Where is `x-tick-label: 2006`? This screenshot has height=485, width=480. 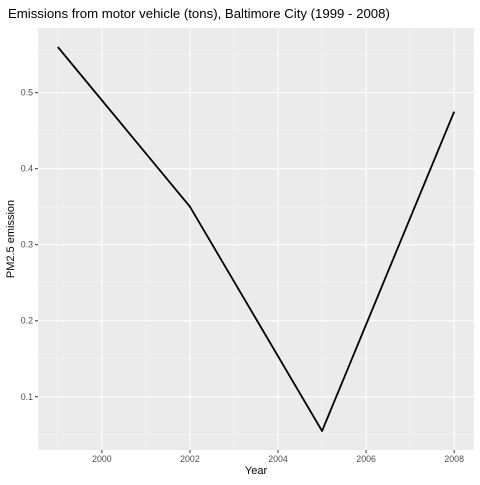 x-tick-label: 2006 is located at coordinates (366, 459).